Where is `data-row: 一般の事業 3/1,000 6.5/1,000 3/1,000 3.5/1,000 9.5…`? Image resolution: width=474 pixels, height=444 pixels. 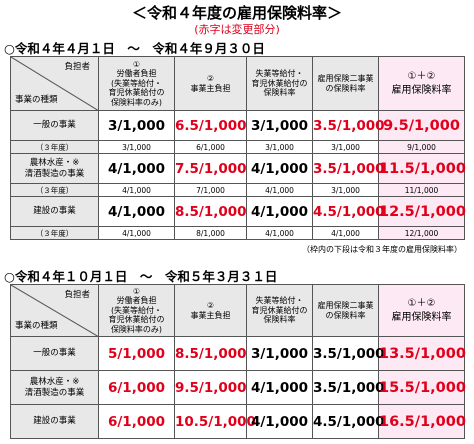
data-row: 一般の事業 3/1,000 6.5/1,000 3/1,000 3.5/1,000 9.5… is located at coordinates (237, 125).